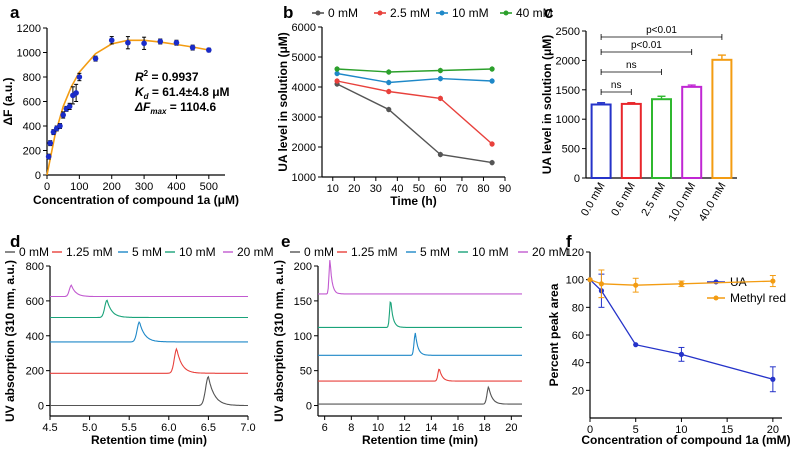 The height and width of the screenshot is (449, 793). What do you see at coordinates (505, 189) in the screenshot?
I see `x-tick-label: 90` at bounding box center [505, 189].